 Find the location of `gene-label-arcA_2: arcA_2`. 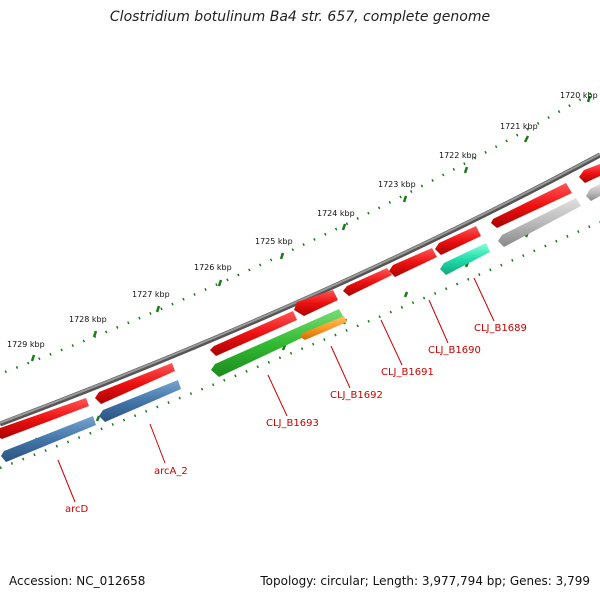

gene-label-arcA_2: arcA_2 is located at coordinates (171, 471).